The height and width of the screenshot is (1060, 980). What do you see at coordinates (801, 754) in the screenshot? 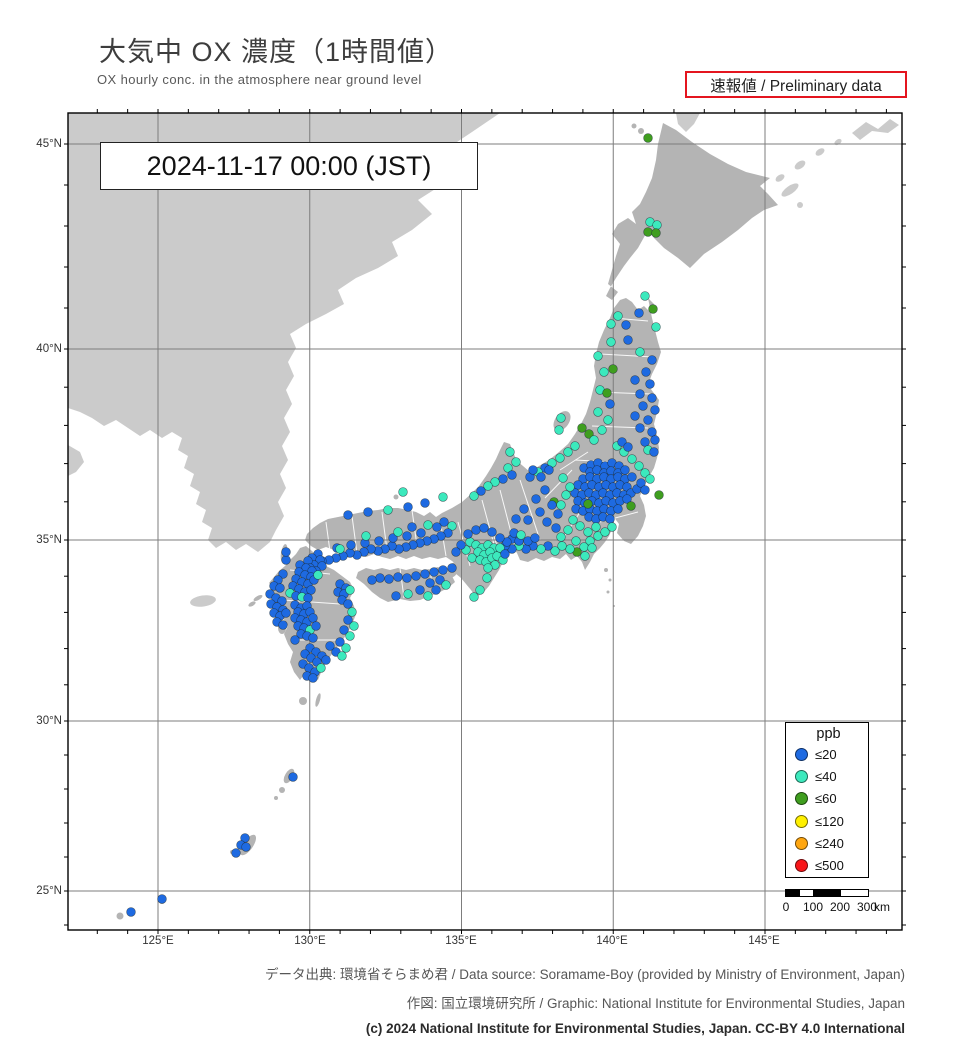
I see `legend-dot-le20` at bounding box center [801, 754].